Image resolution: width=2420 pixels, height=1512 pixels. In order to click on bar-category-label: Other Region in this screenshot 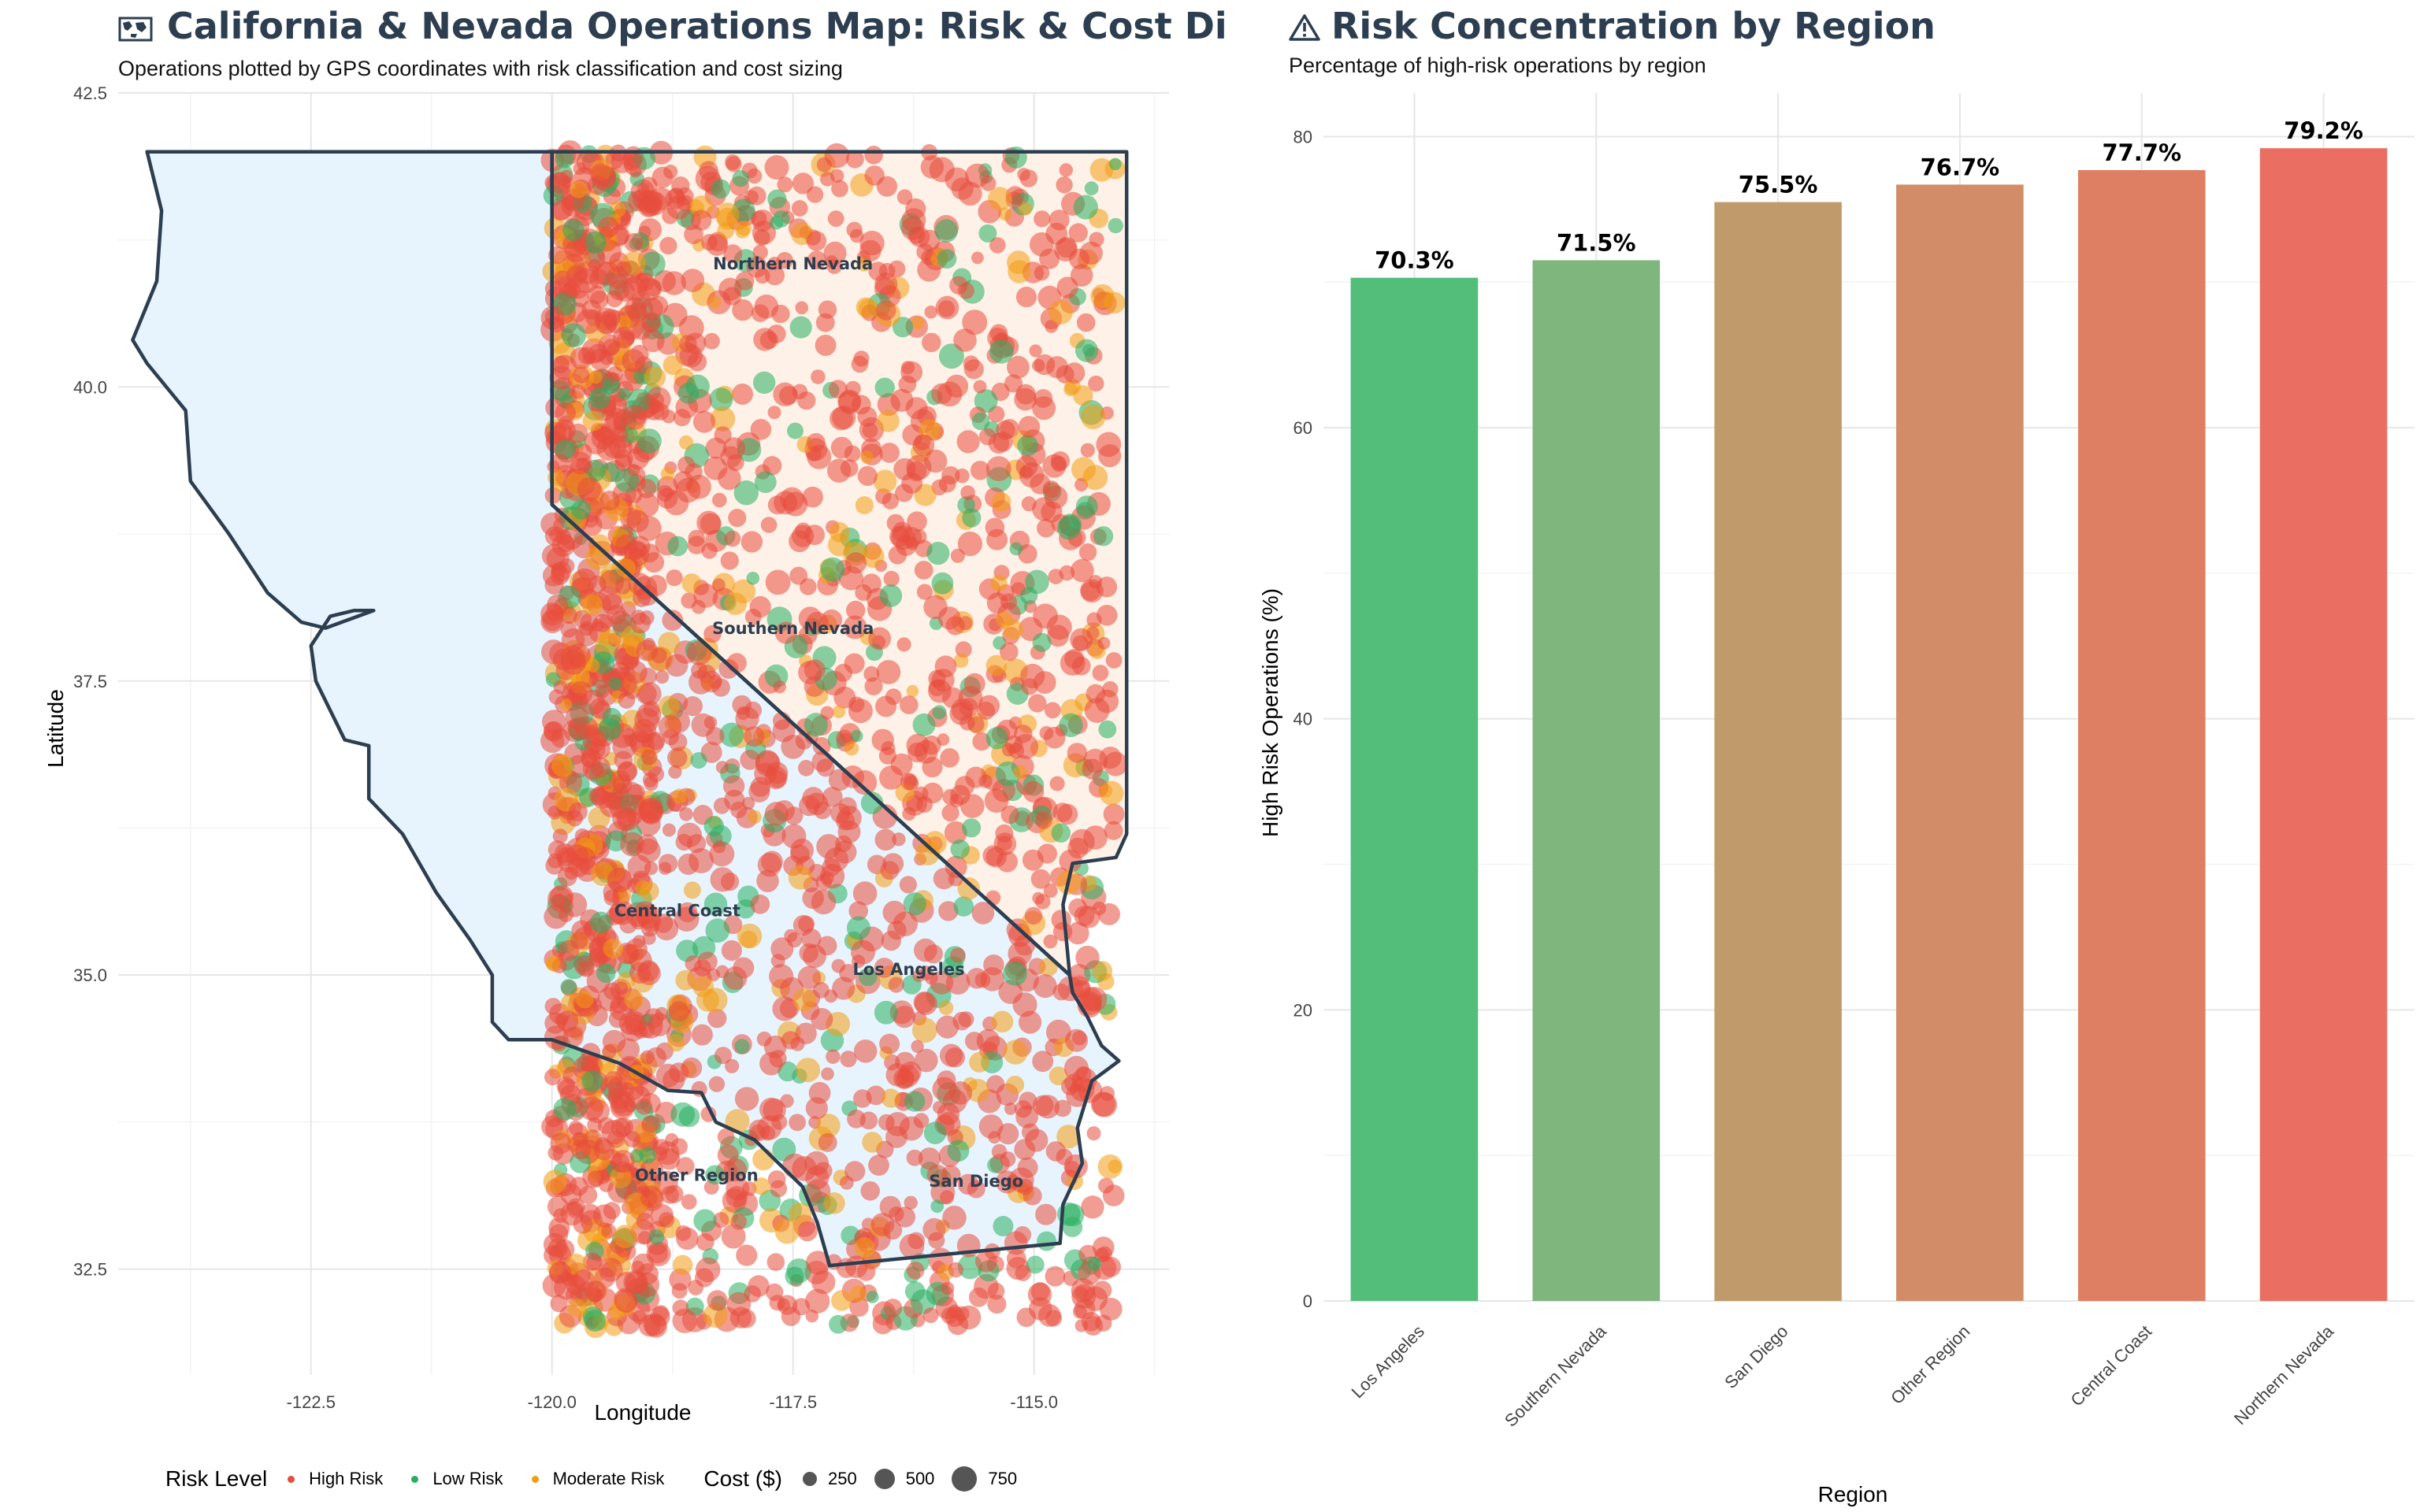, I will do `click(1930, 1364)`.